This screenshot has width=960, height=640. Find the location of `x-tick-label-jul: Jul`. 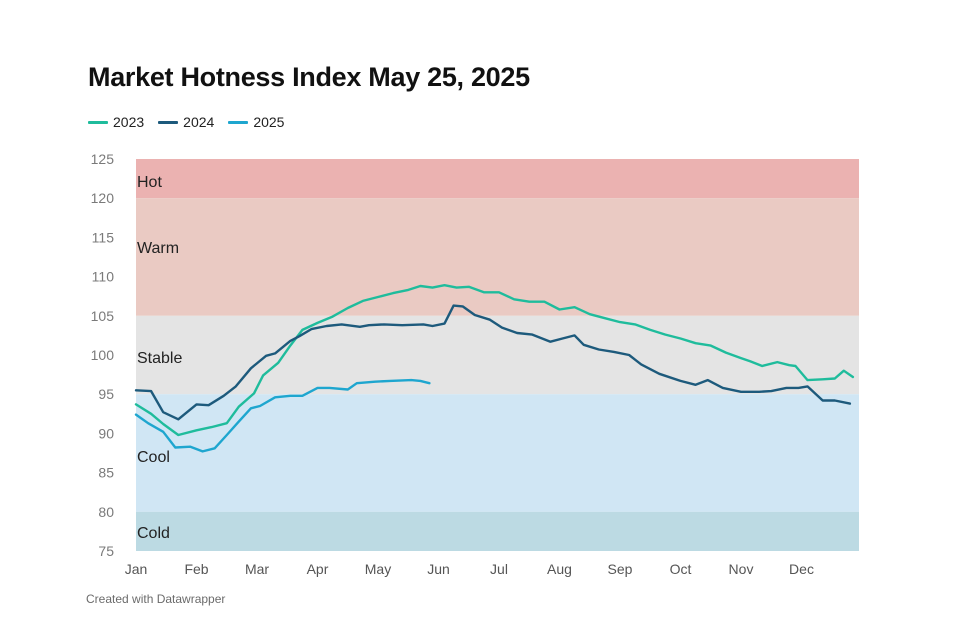

x-tick-label-jul: Jul is located at coordinates (499, 569).